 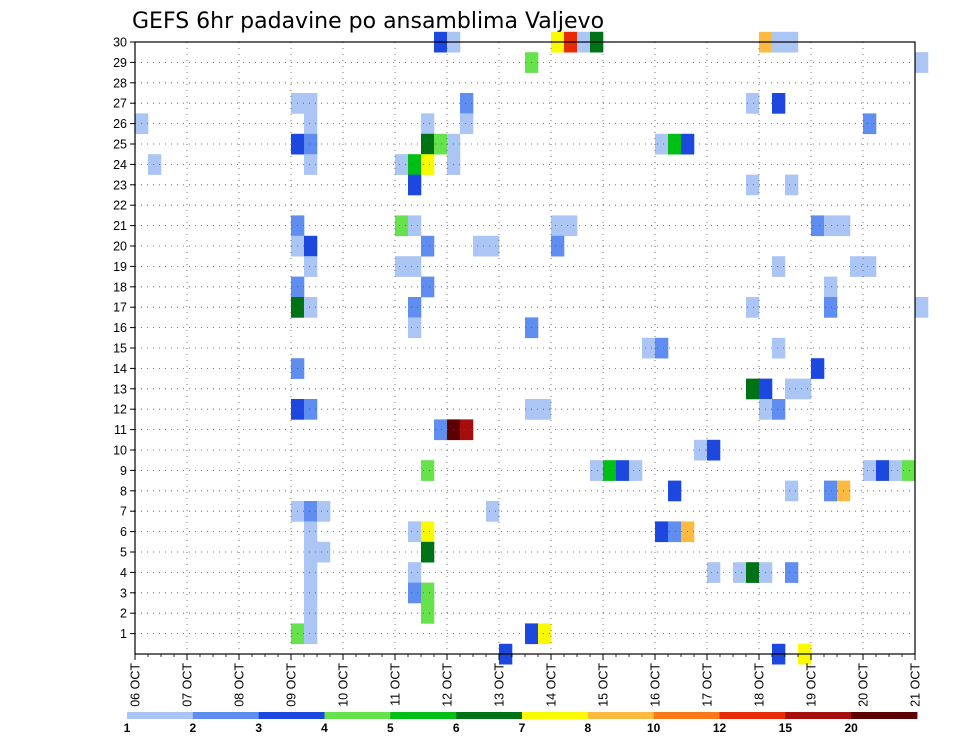 What do you see at coordinates (604, 685) in the screenshot?
I see `x-tick-label: 15 OCT` at bounding box center [604, 685].